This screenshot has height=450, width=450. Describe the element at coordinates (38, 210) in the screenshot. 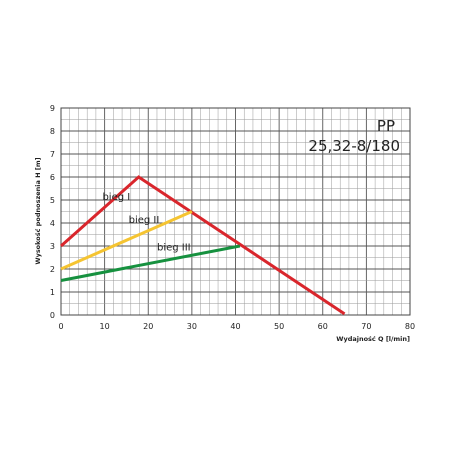

I see `y-axis-label: Wysokość podnoszenia H [m]` at that location.